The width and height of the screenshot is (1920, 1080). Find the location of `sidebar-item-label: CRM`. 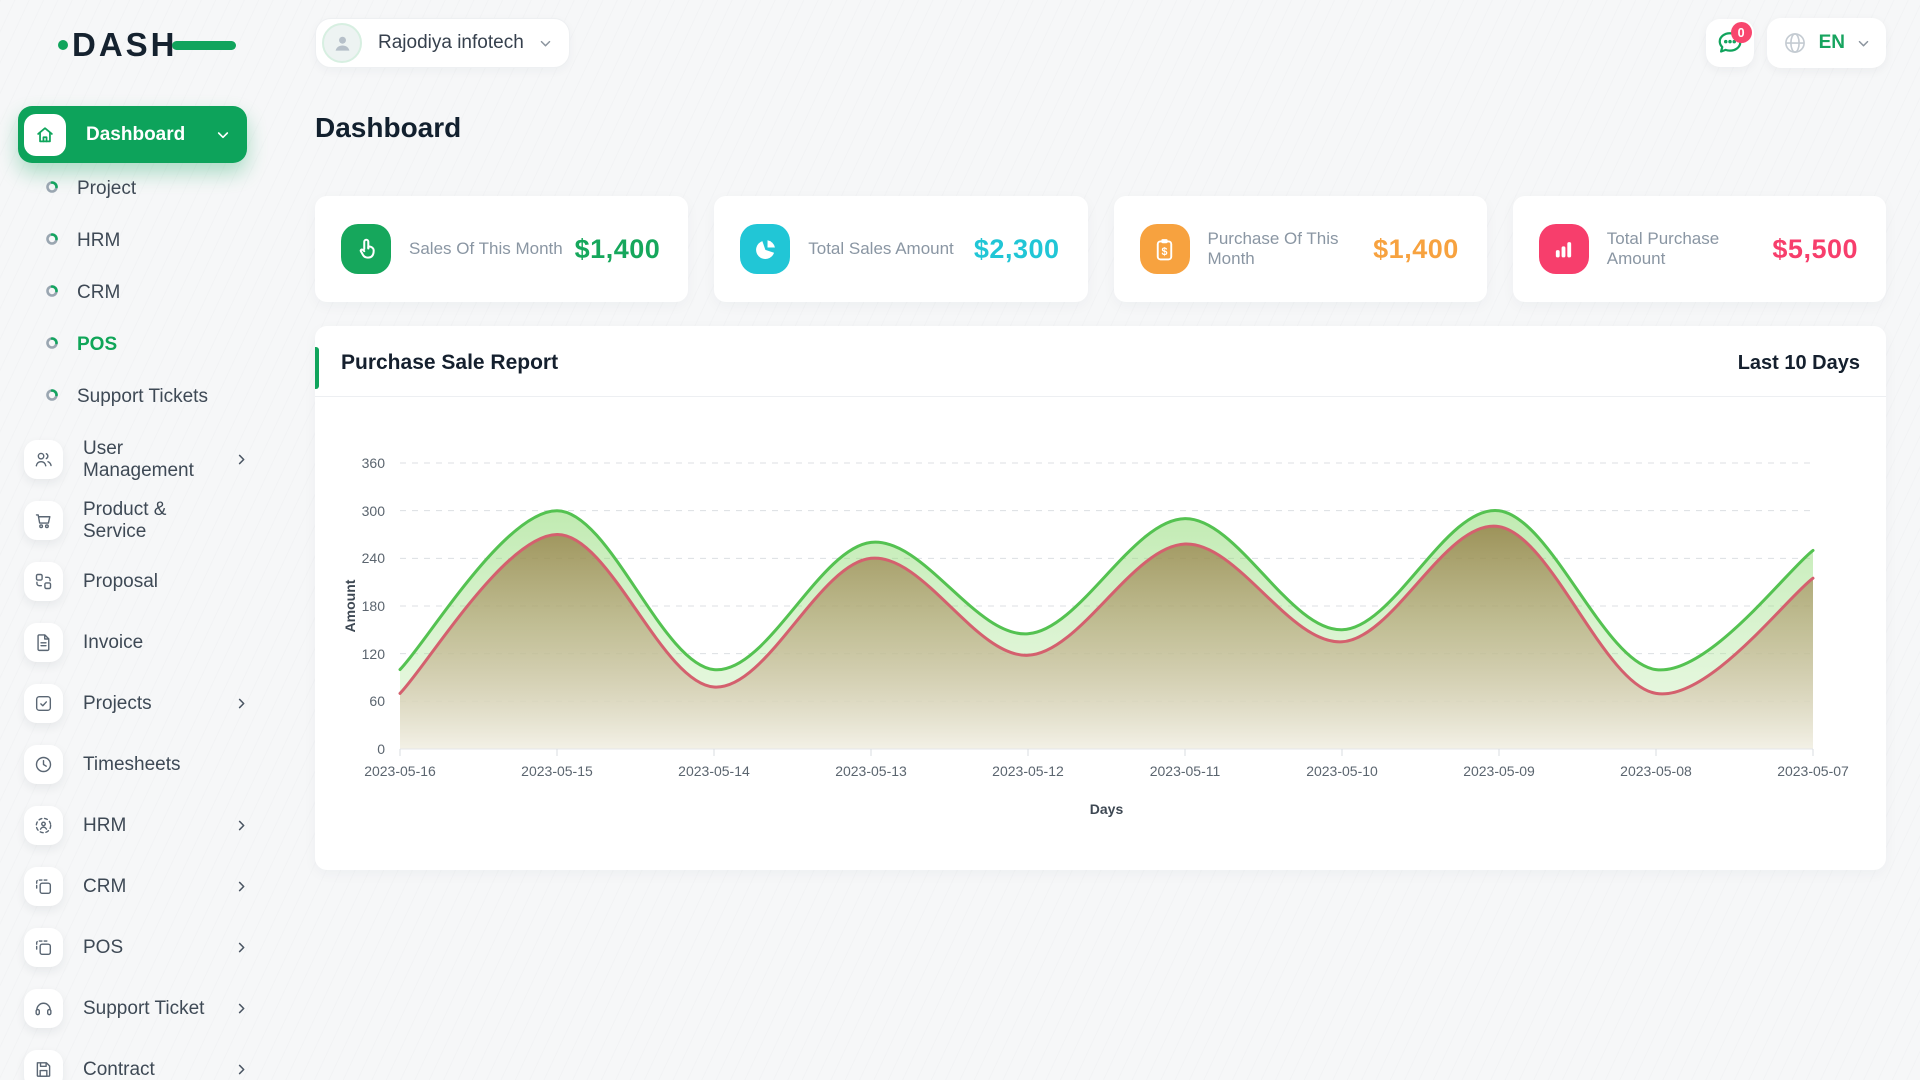

sidebar-item-label: CRM is located at coordinates (105, 886).